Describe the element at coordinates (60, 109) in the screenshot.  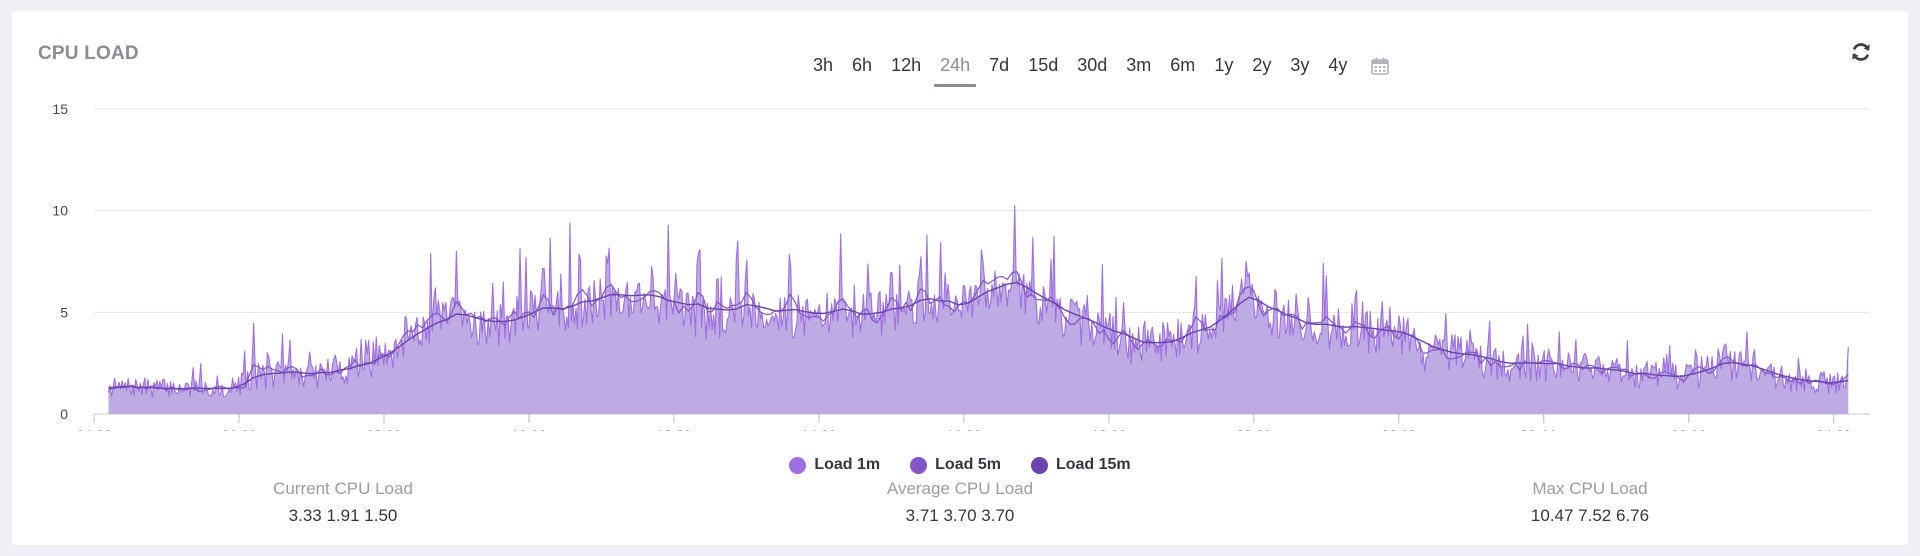
I see `y-tick-label: 15` at that location.